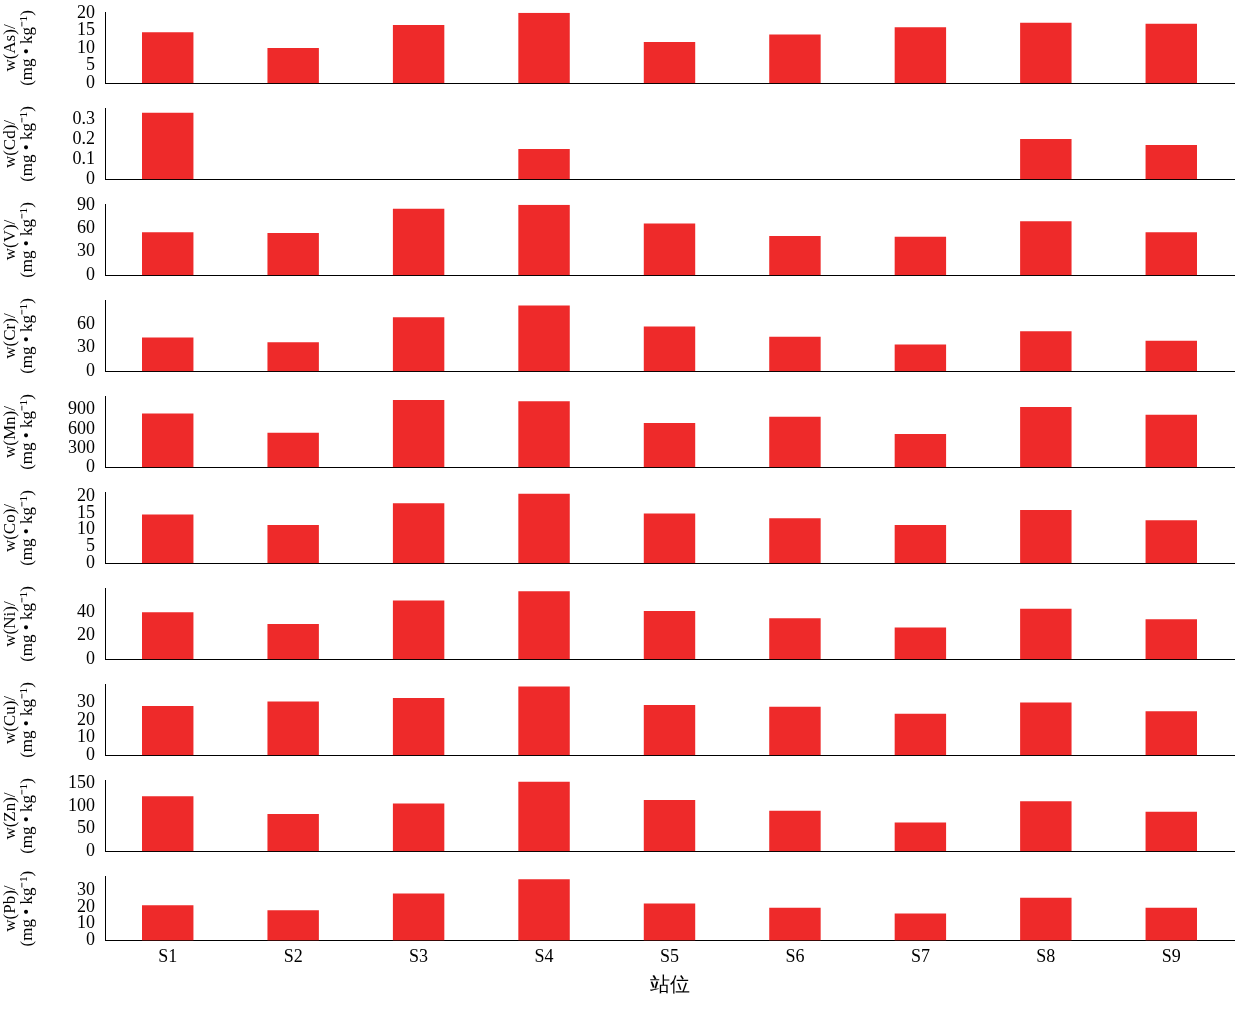 The width and height of the screenshot is (1238, 1012). I want to click on y-tick-label: 90, so click(86, 203).